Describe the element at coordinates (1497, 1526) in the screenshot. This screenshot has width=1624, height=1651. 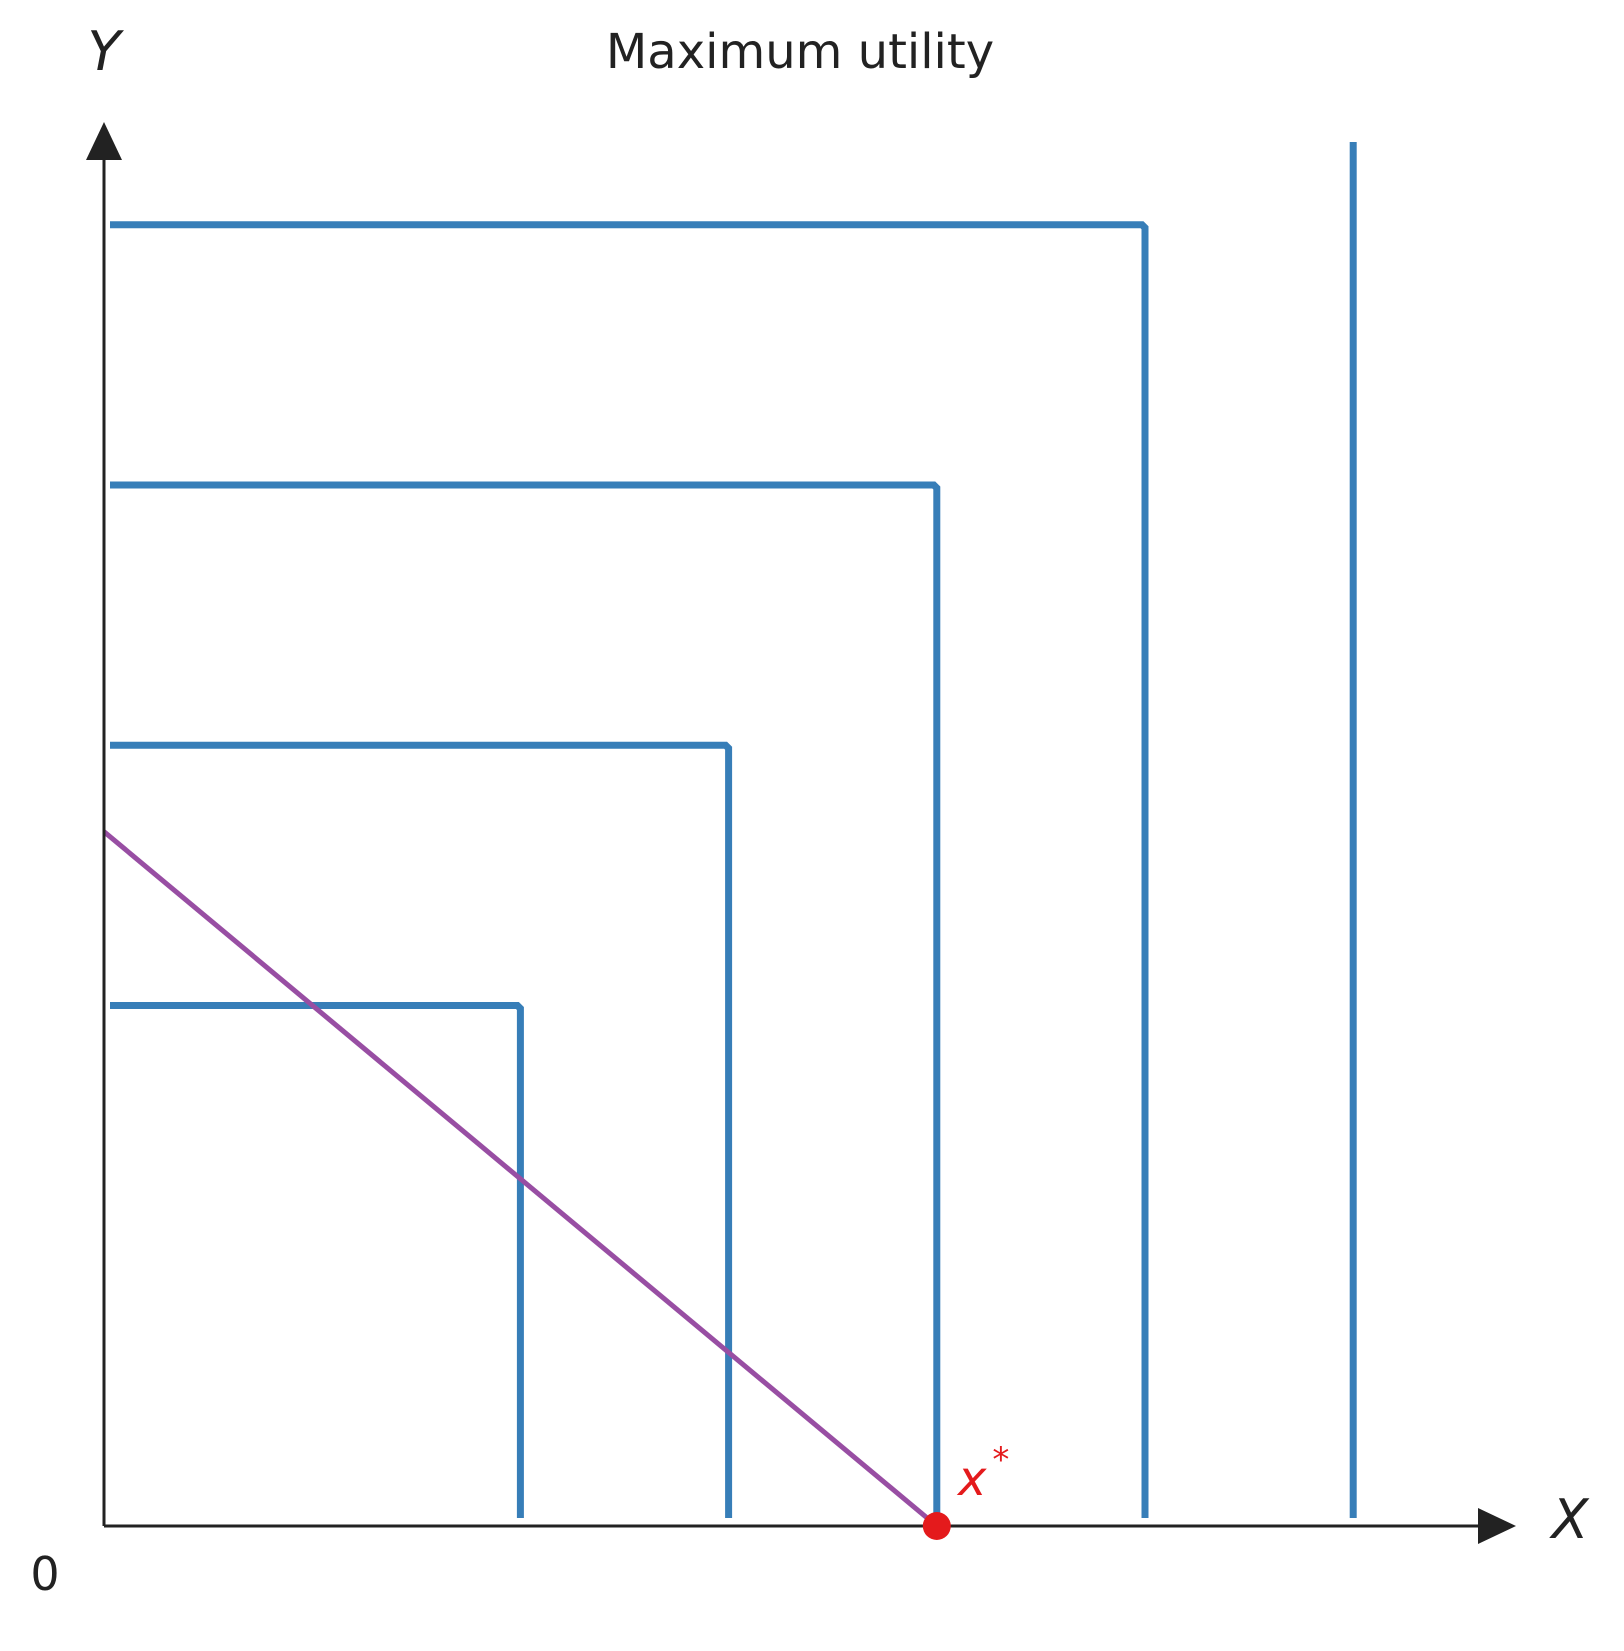
I see `x-axis-arrowhead` at that location.